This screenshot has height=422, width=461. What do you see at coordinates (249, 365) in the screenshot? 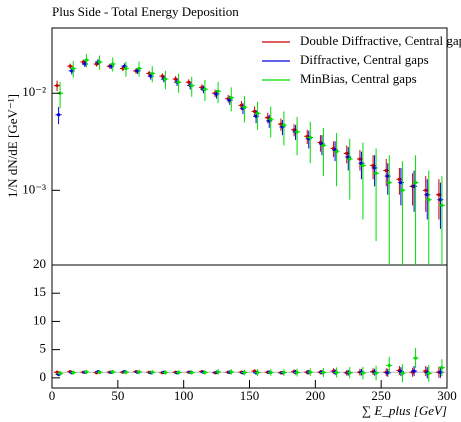
I see `ratio-plot` at bounding box center [249, 365].